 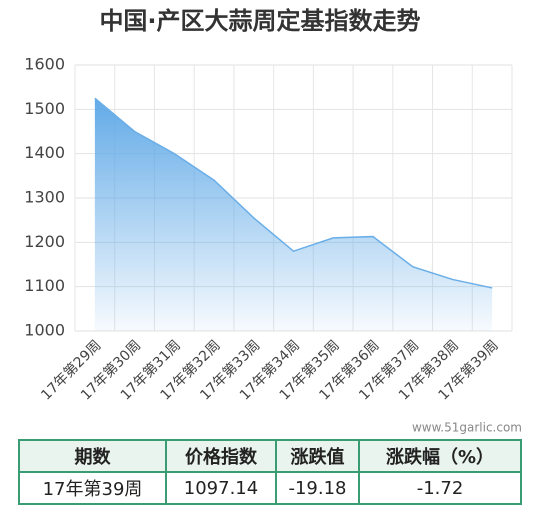 What do you see at coordinates (317, 456) in the screenshot?
I see `header-cell: 涨跌值` at bounding box center [317, 456].